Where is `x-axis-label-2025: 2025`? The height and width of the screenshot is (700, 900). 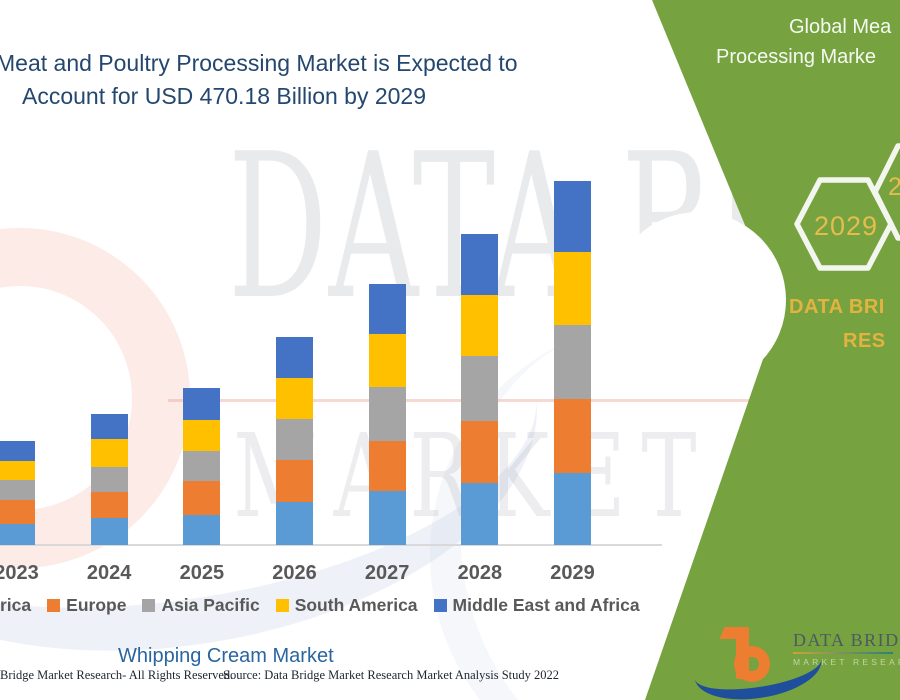
x-axis-label-2025: 2025 is located at coordinates (202, 573).